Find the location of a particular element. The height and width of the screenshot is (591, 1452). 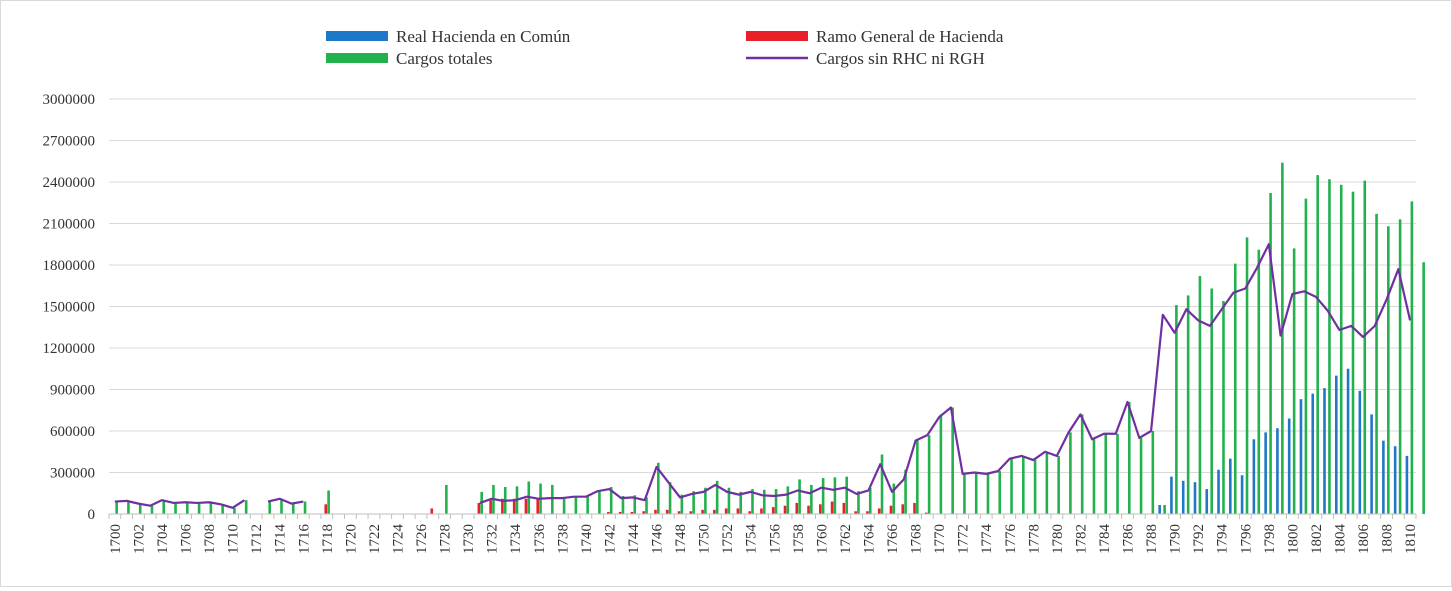

x-tick-label: 1798 is located at coordinates (1270, 539).